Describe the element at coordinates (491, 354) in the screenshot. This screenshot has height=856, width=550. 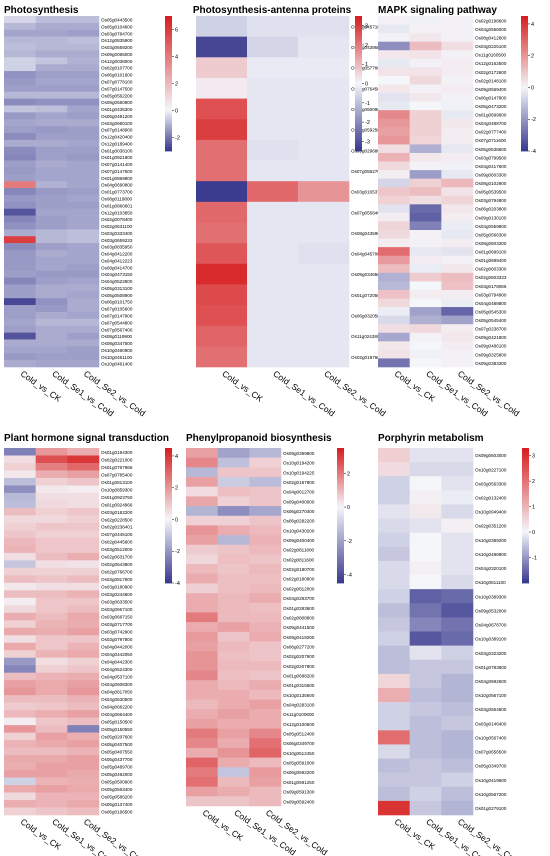
I see `gene-label: Os09g0325800` at that location.